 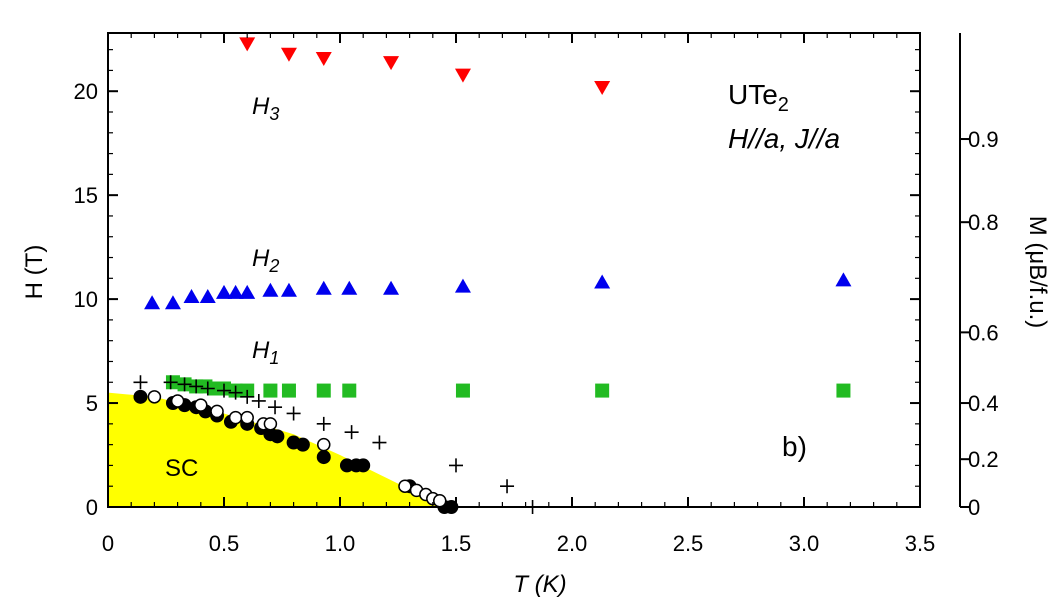 What do you see at coordinates (974, 507) in the screenshot?
I see `right-tick-label: 0` at bounding box center [974, 507].